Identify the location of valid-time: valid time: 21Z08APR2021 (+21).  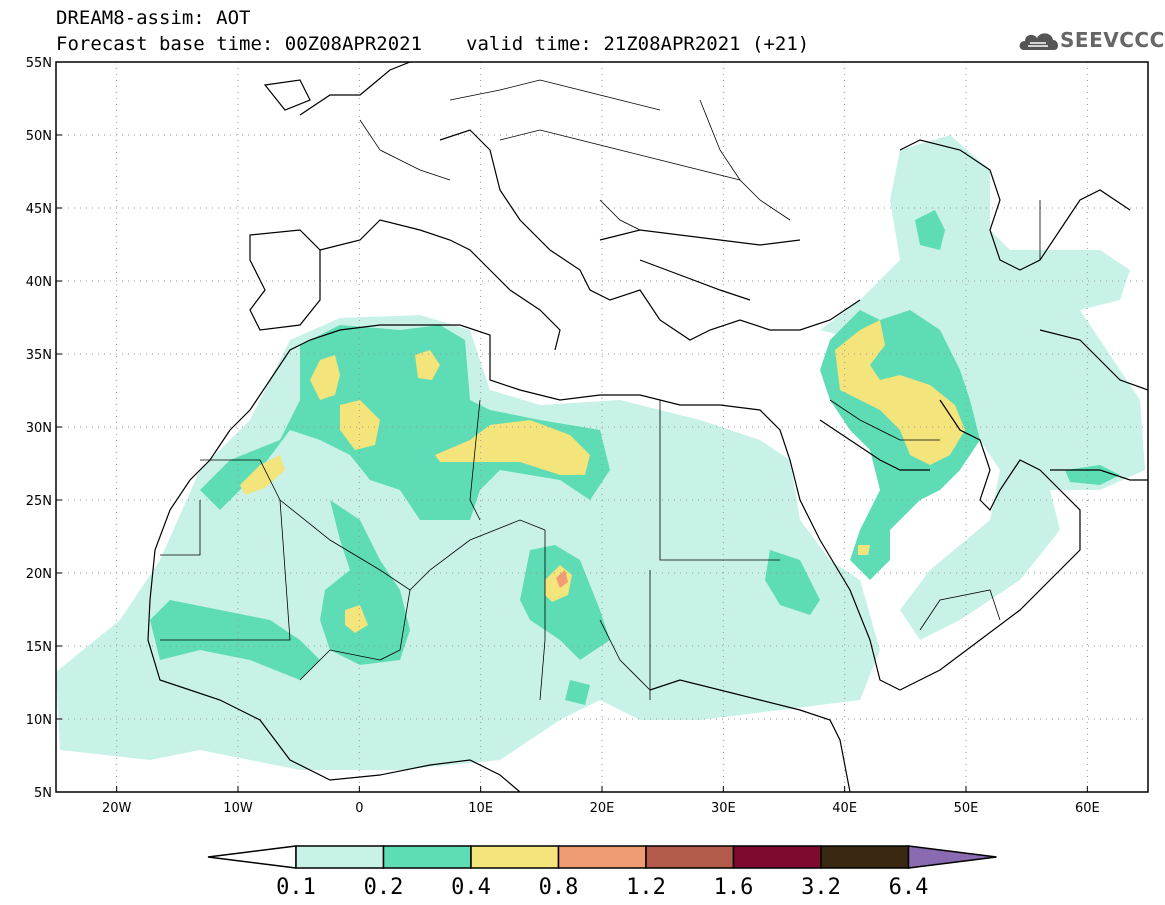
(638, 44).